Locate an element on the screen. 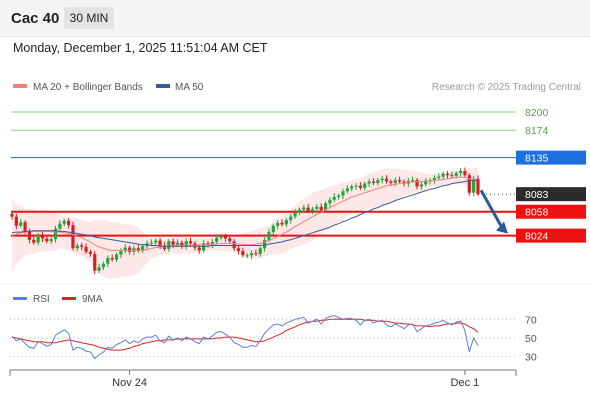 The height and width of the screenshot is (400, 590). rsi-legend: RSI 9MA is located at coordinates (58, 299).